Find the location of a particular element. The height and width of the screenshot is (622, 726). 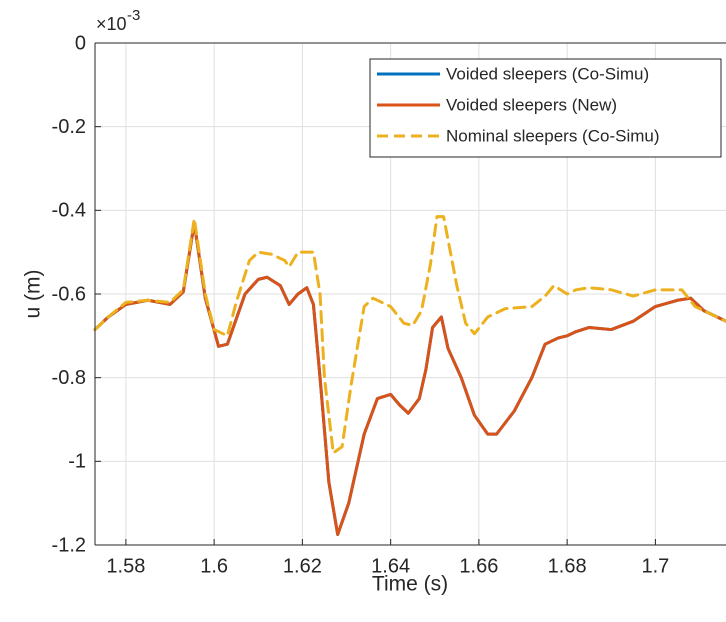

y-tick-label: 0 is located at coordinates (80, 43).